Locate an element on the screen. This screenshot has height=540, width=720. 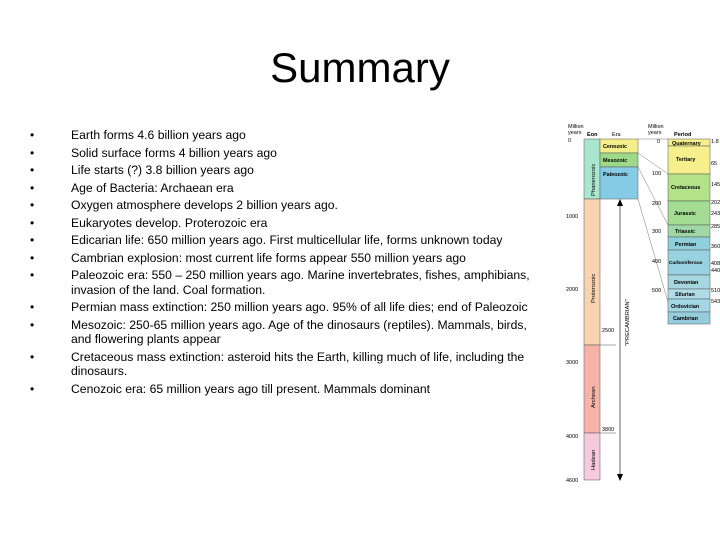
mid-tick-label: 300 is located at coordinates (656, 232).